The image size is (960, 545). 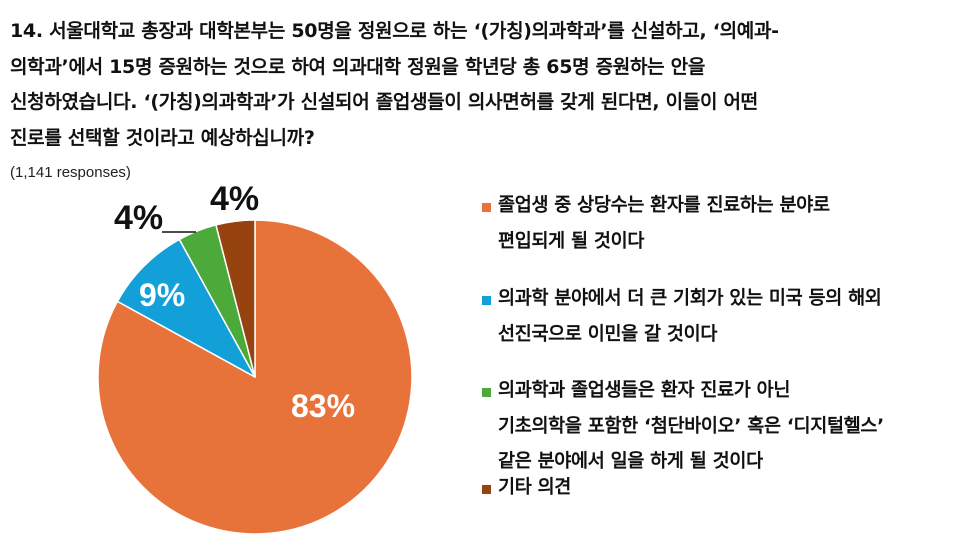 I want to click on slice-emigrate, so click(x=186, y=308).